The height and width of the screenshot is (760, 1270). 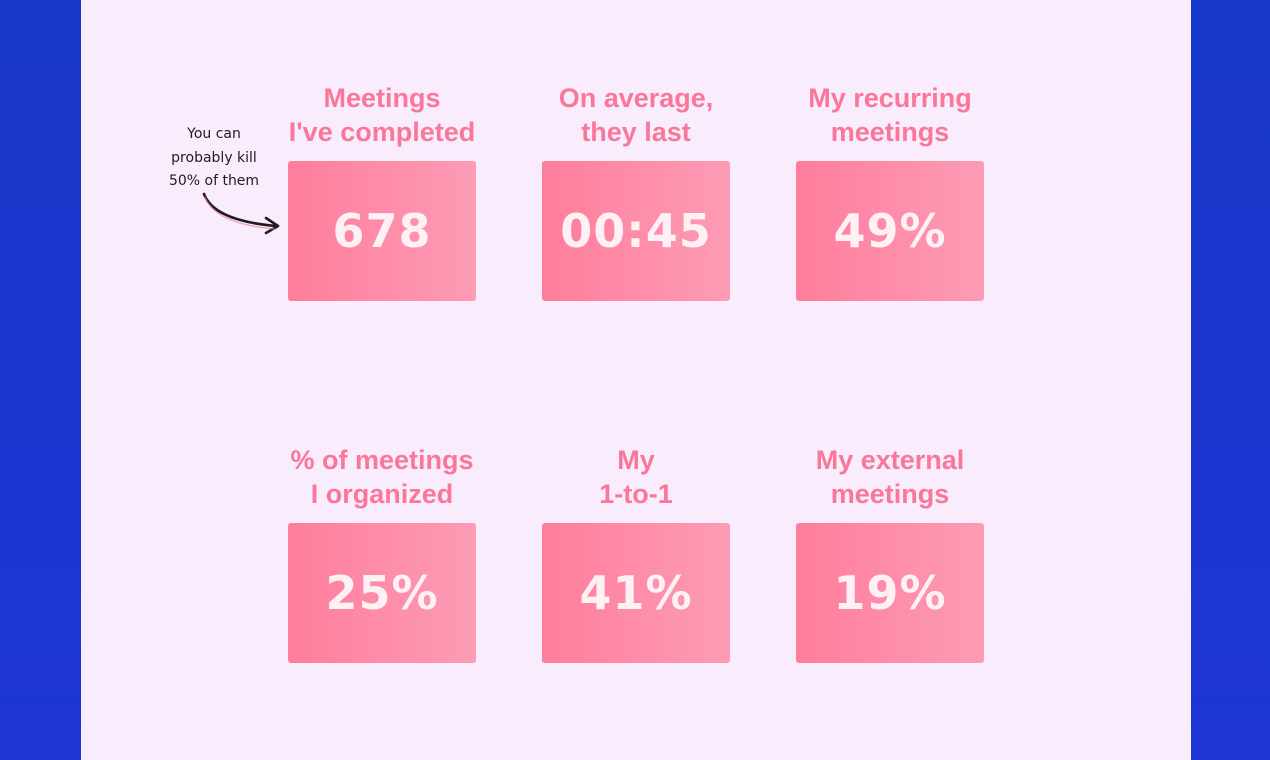 I want to click on stat-title-line: On average,, so click(x=636, y=98).